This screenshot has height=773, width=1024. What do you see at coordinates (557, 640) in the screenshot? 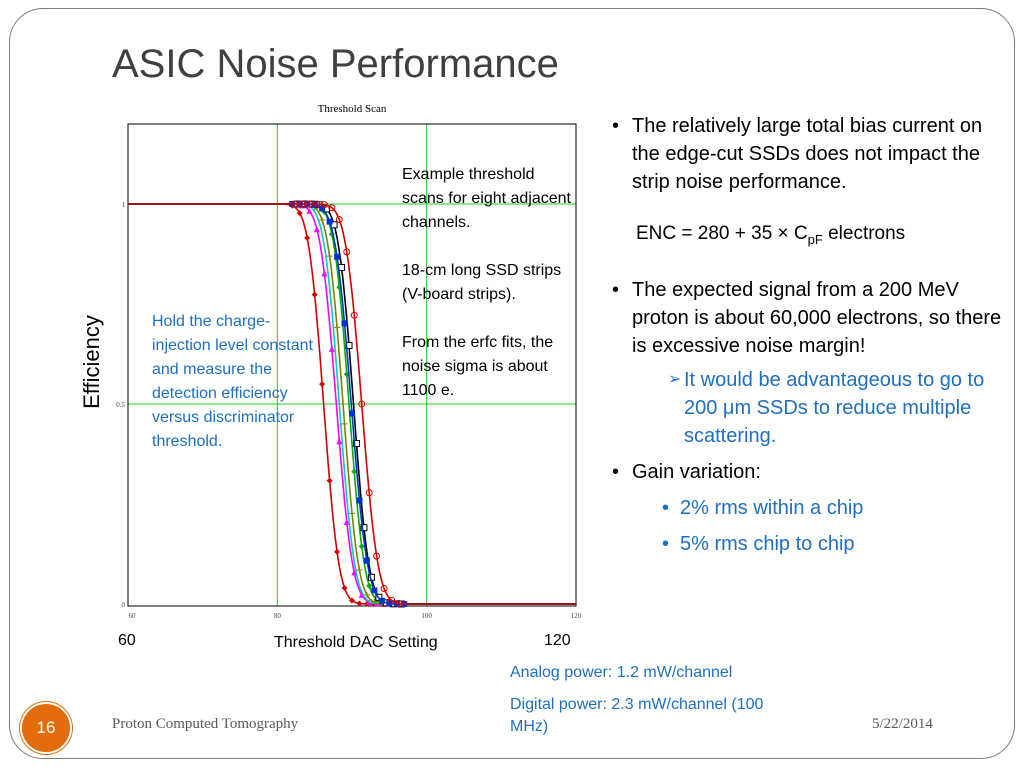
I see `x-range-end-label: 120` at bounding box center [557, 640].